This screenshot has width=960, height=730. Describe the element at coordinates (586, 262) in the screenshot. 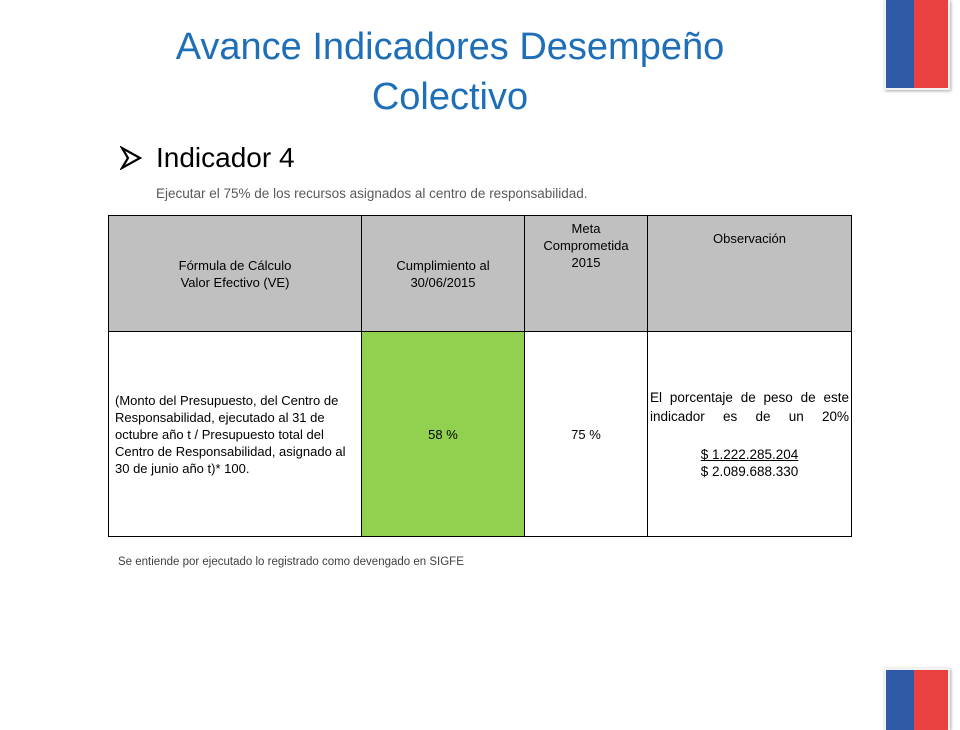

I see `header-meta-line3: 2015` at that location.